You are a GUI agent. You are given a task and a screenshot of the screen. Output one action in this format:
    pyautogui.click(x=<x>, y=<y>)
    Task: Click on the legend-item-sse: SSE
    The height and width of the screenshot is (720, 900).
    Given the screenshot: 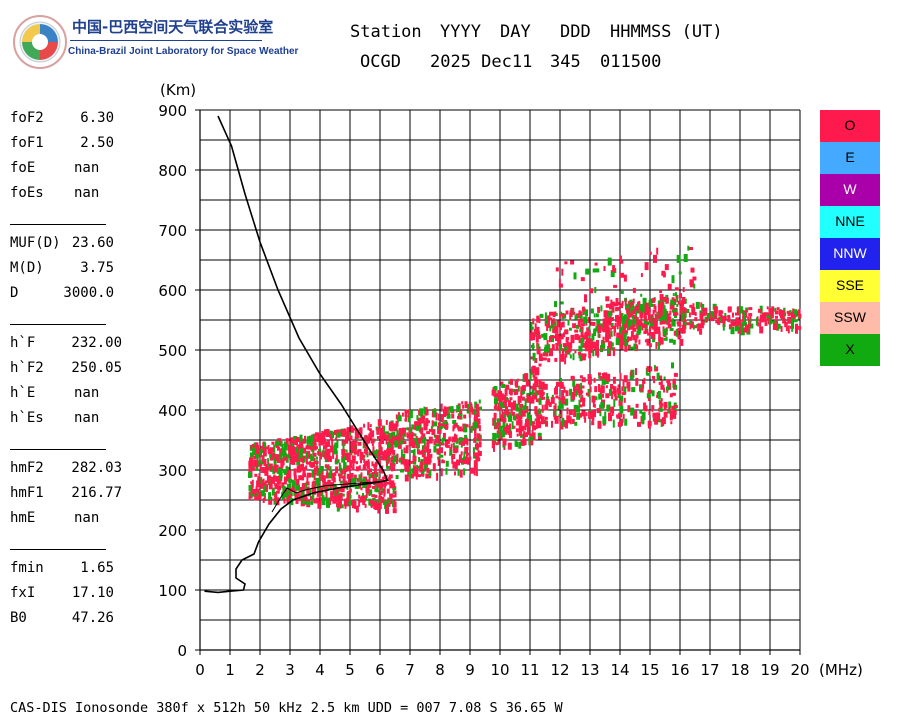 What is the action you would take?
    pyautogui.click(x=850, y=286)
    